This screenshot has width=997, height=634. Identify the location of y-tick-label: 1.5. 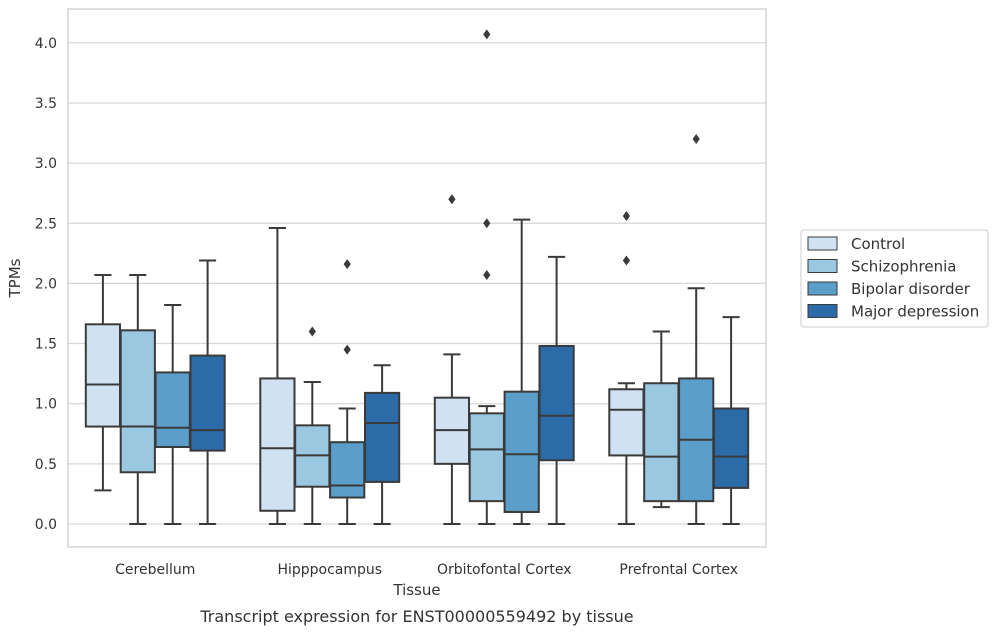
(46, 345).